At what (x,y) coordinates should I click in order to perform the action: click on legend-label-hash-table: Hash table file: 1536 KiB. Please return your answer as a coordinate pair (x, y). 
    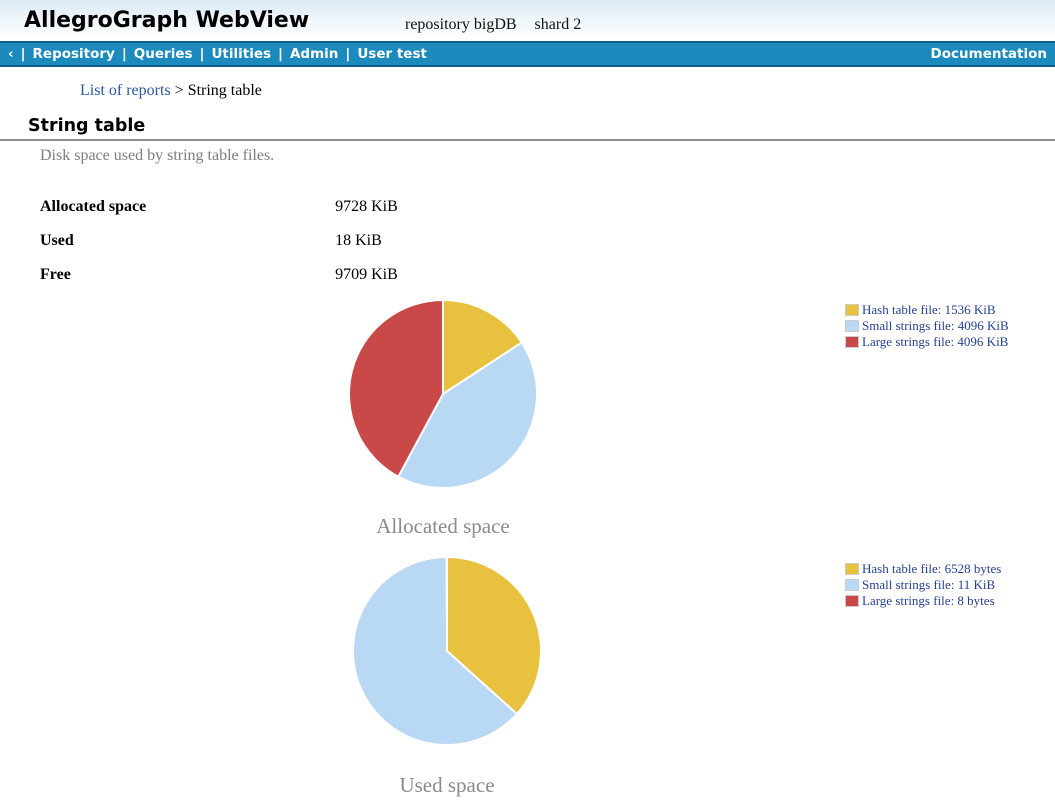
    Looking at the image, I should click on (929, 309).